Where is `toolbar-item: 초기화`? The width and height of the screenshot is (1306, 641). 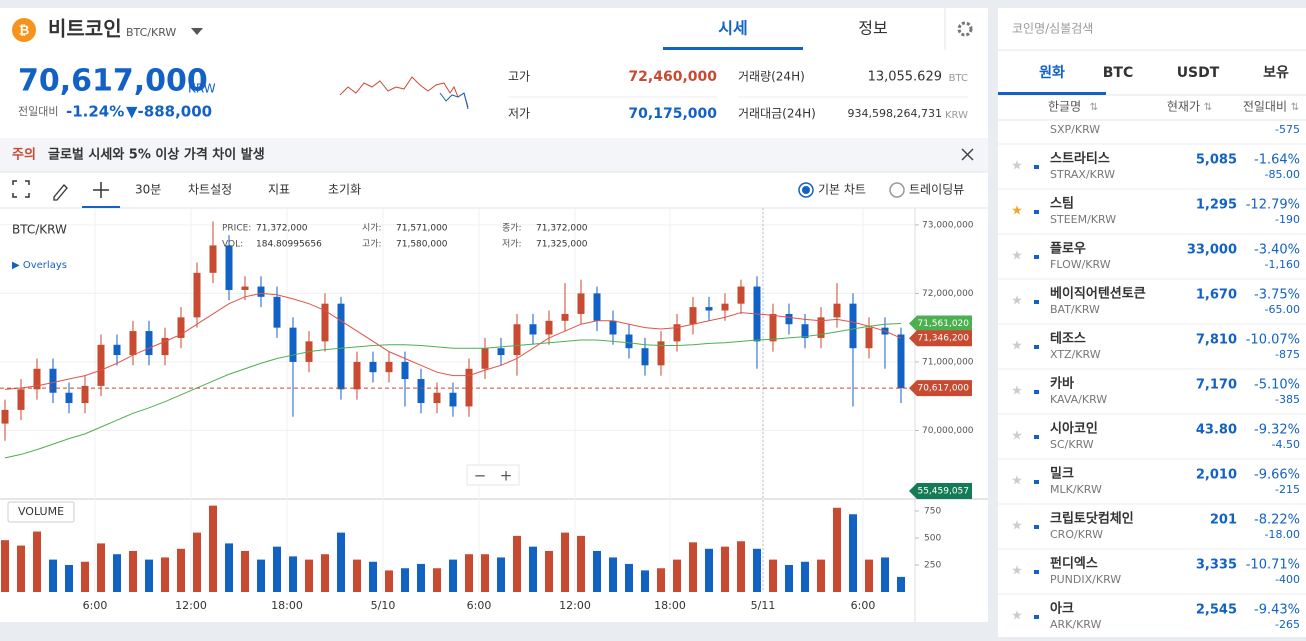 toolbar-item: 초기화 is located at coordinates (344, 190).